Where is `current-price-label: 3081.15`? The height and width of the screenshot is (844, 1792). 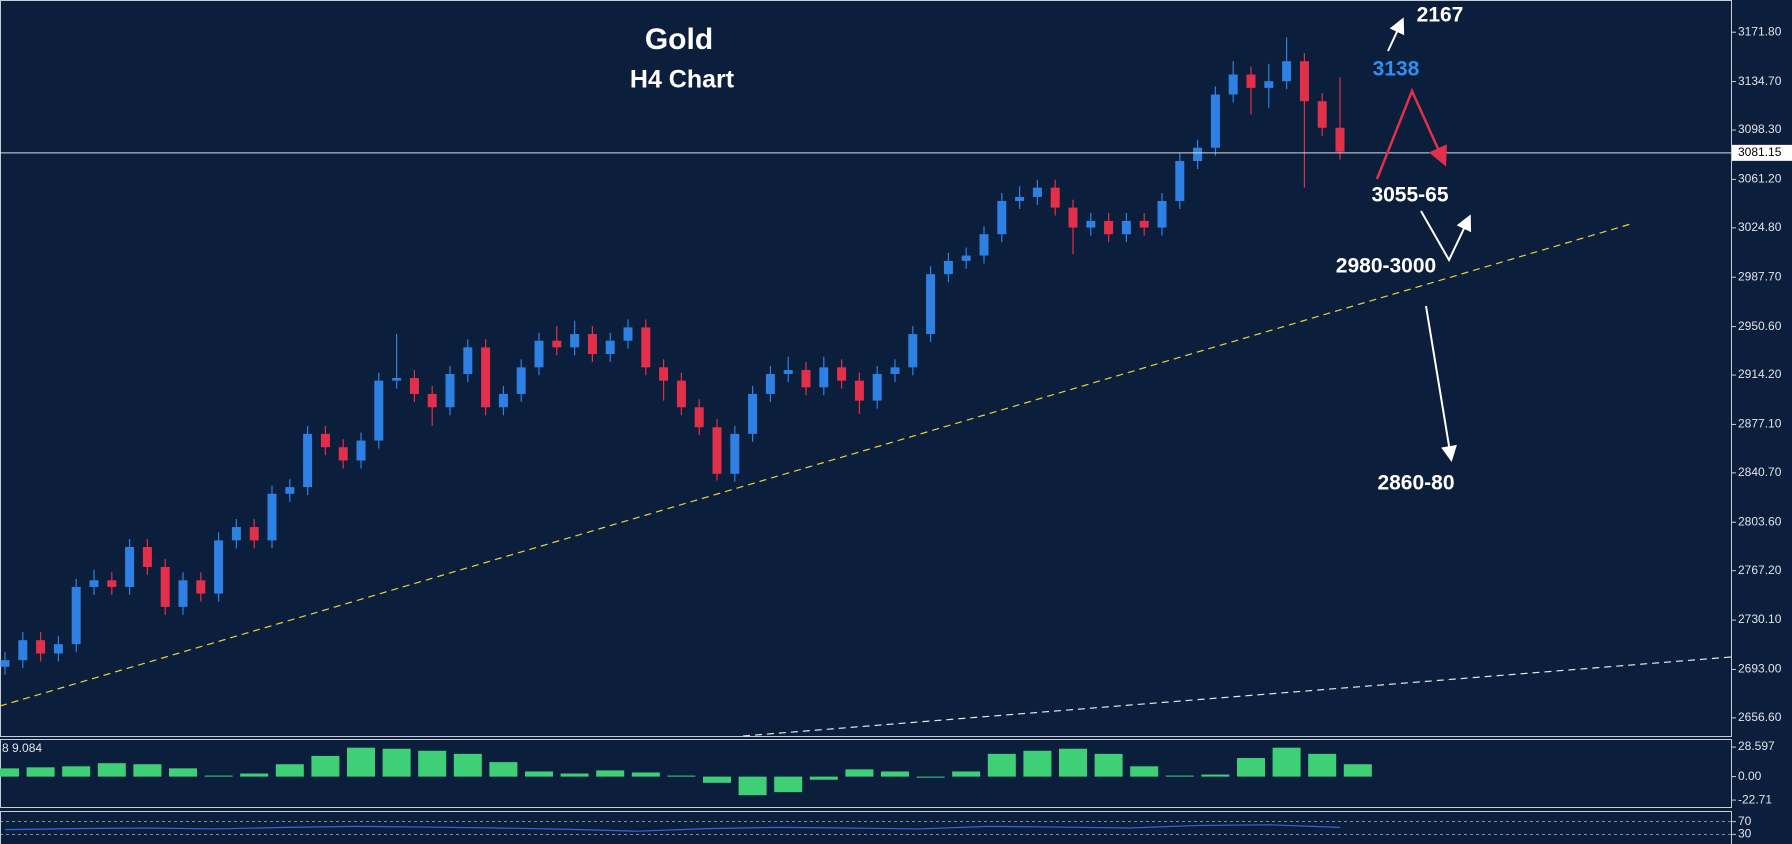
current-price-label: 3081.15 is located at coordinates (1760, 152).